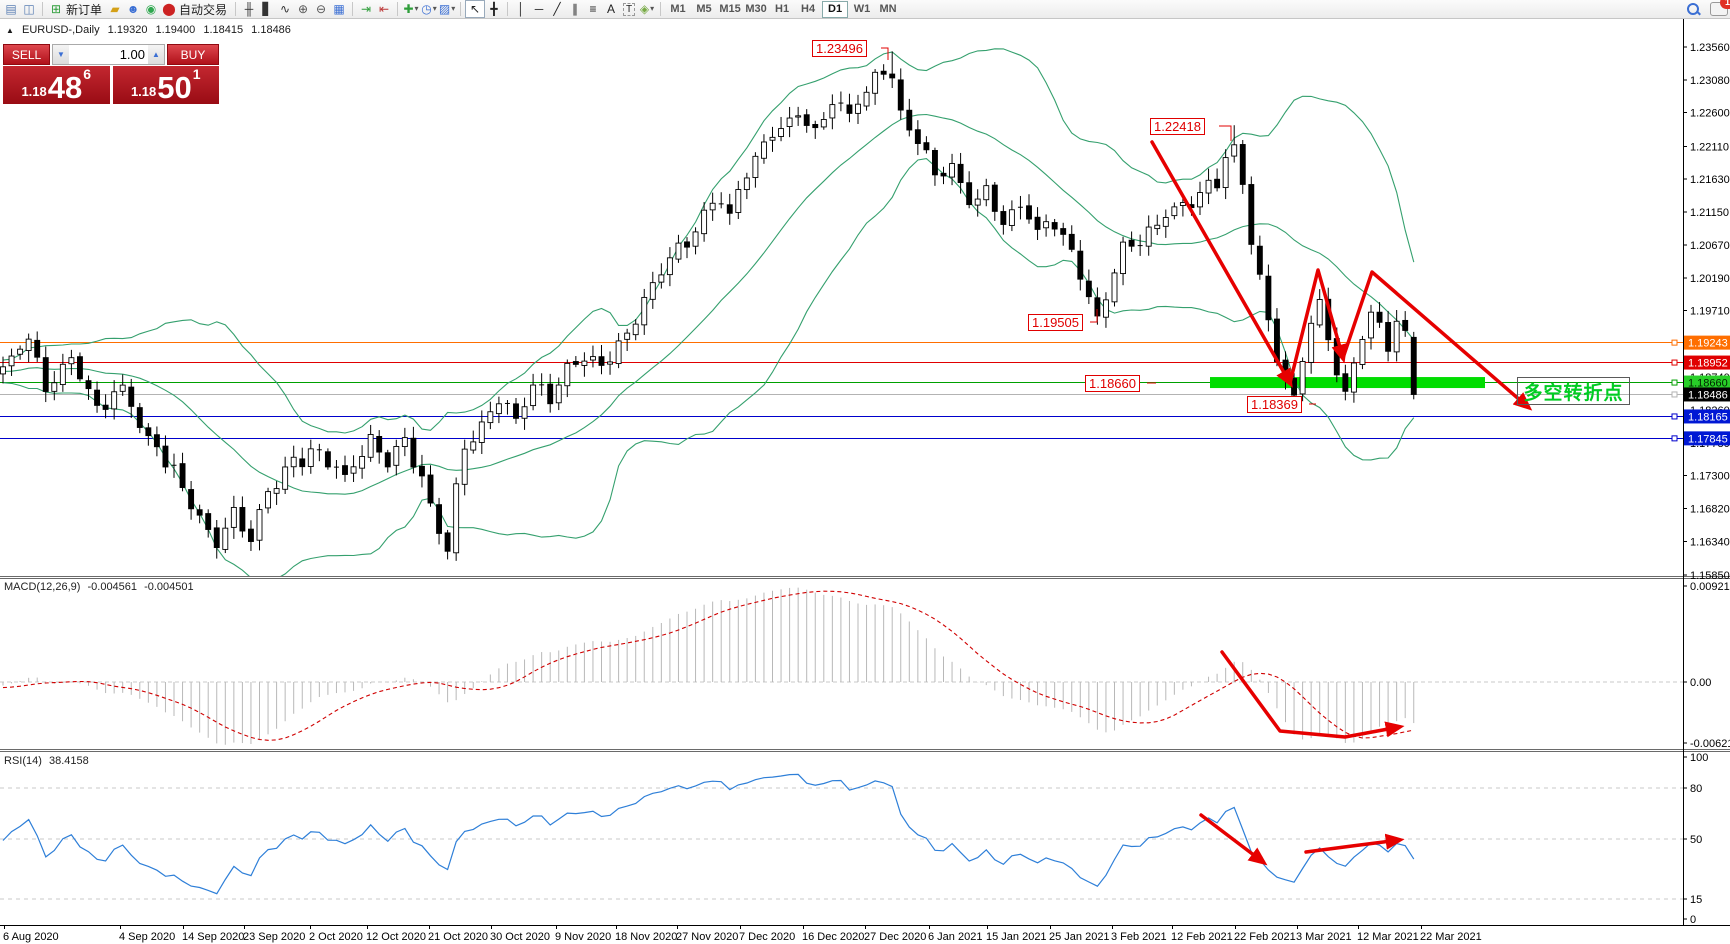  Describe the element at coordinates (475, 9) in the screenshot. I see `cursor-icon: ↖` at that location.